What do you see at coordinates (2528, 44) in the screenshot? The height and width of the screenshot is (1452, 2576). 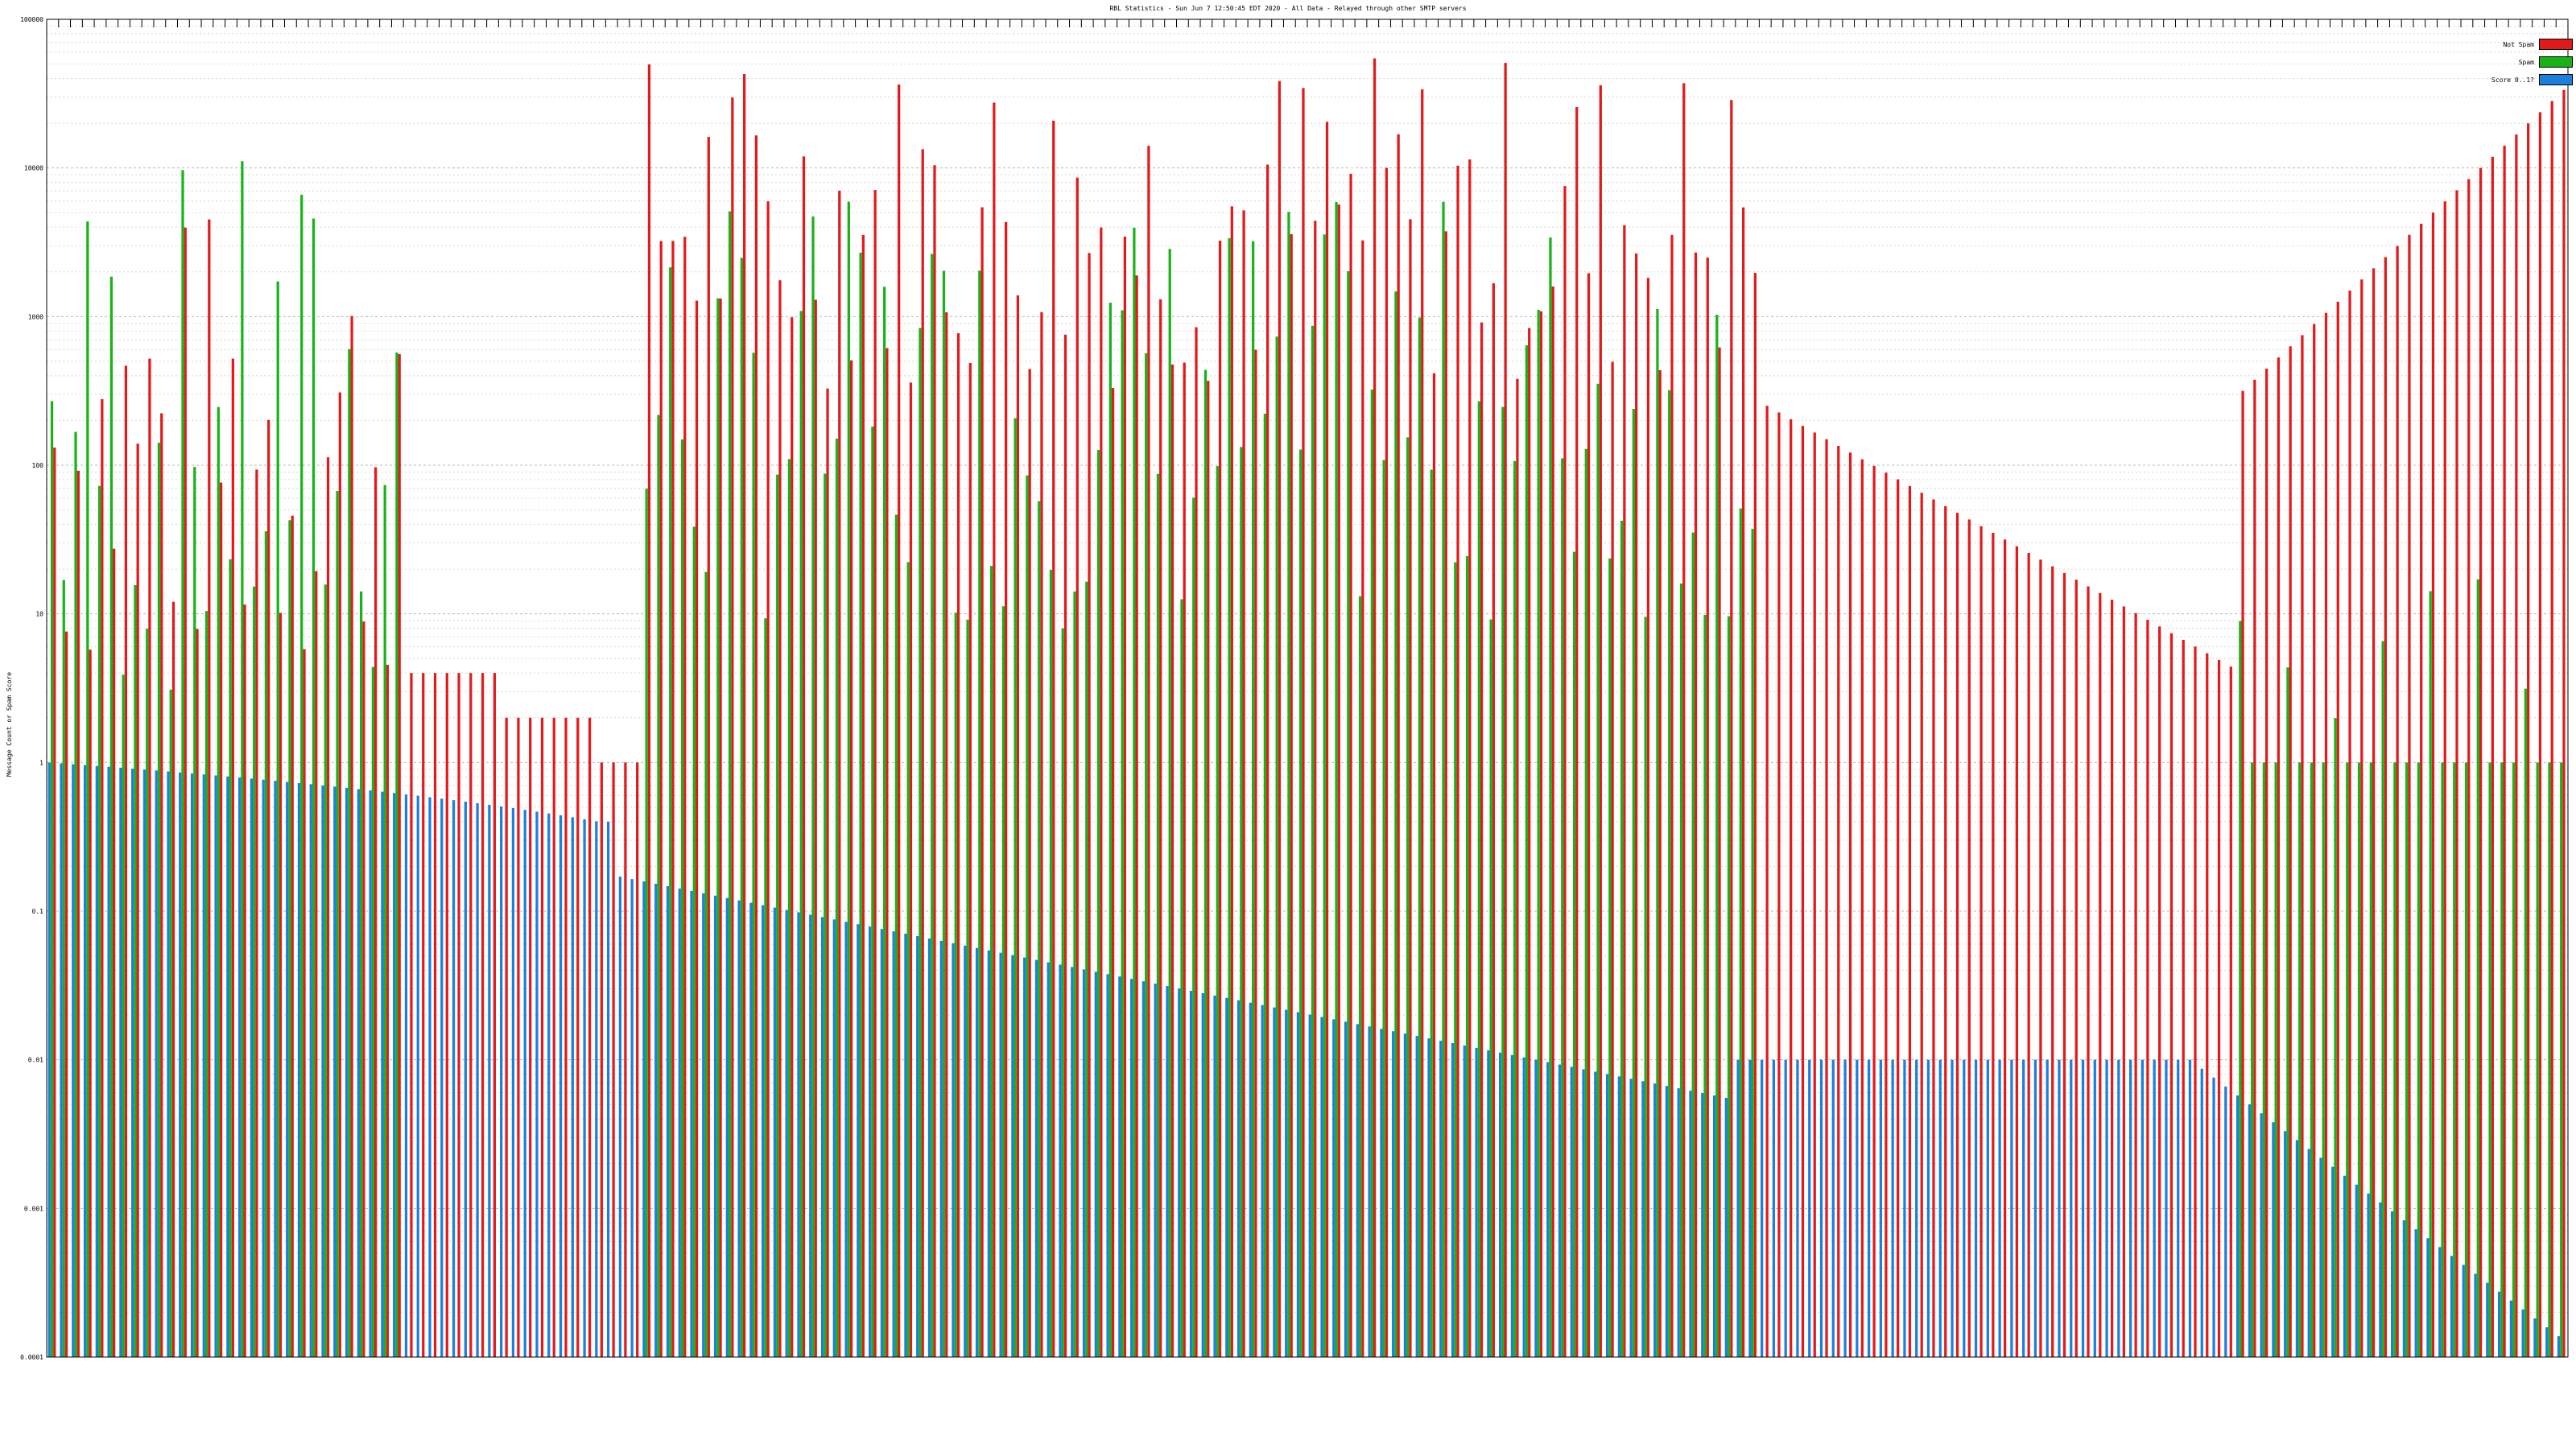 I see `legend-item-not-spam: Not Spam` at bounding box center [2528, 44].